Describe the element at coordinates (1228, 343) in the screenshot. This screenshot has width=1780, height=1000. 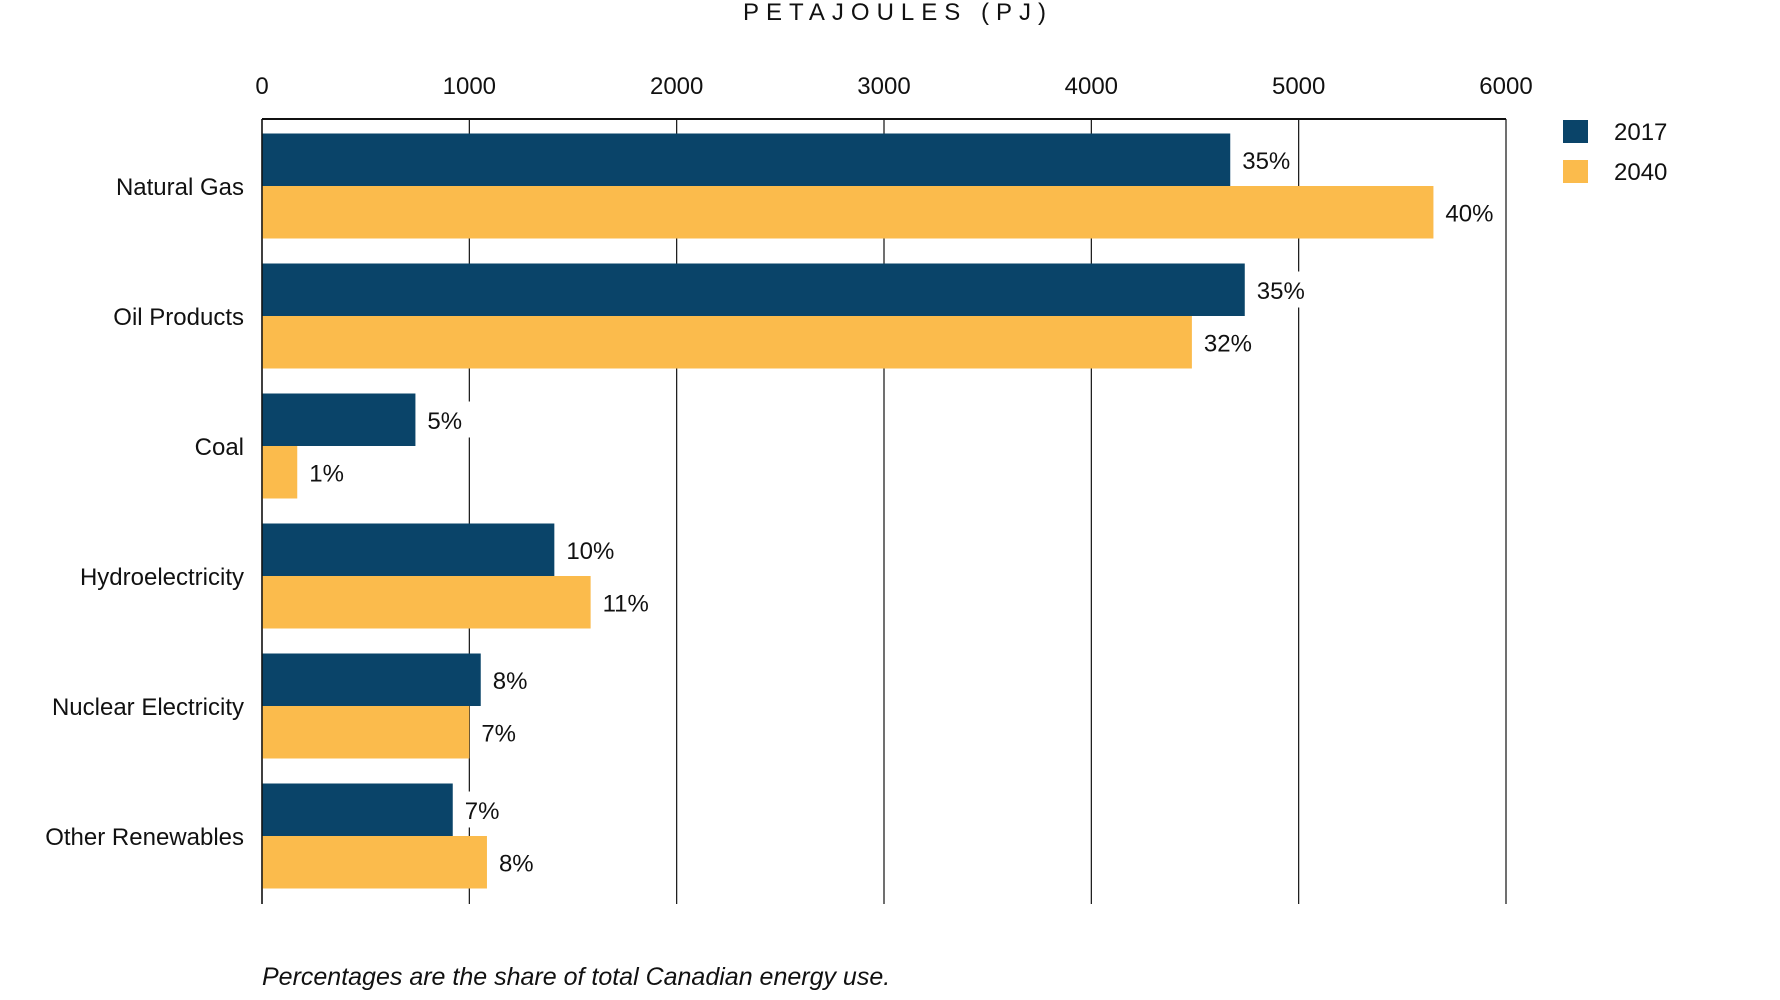
I see `data-label: 32%` at that location.